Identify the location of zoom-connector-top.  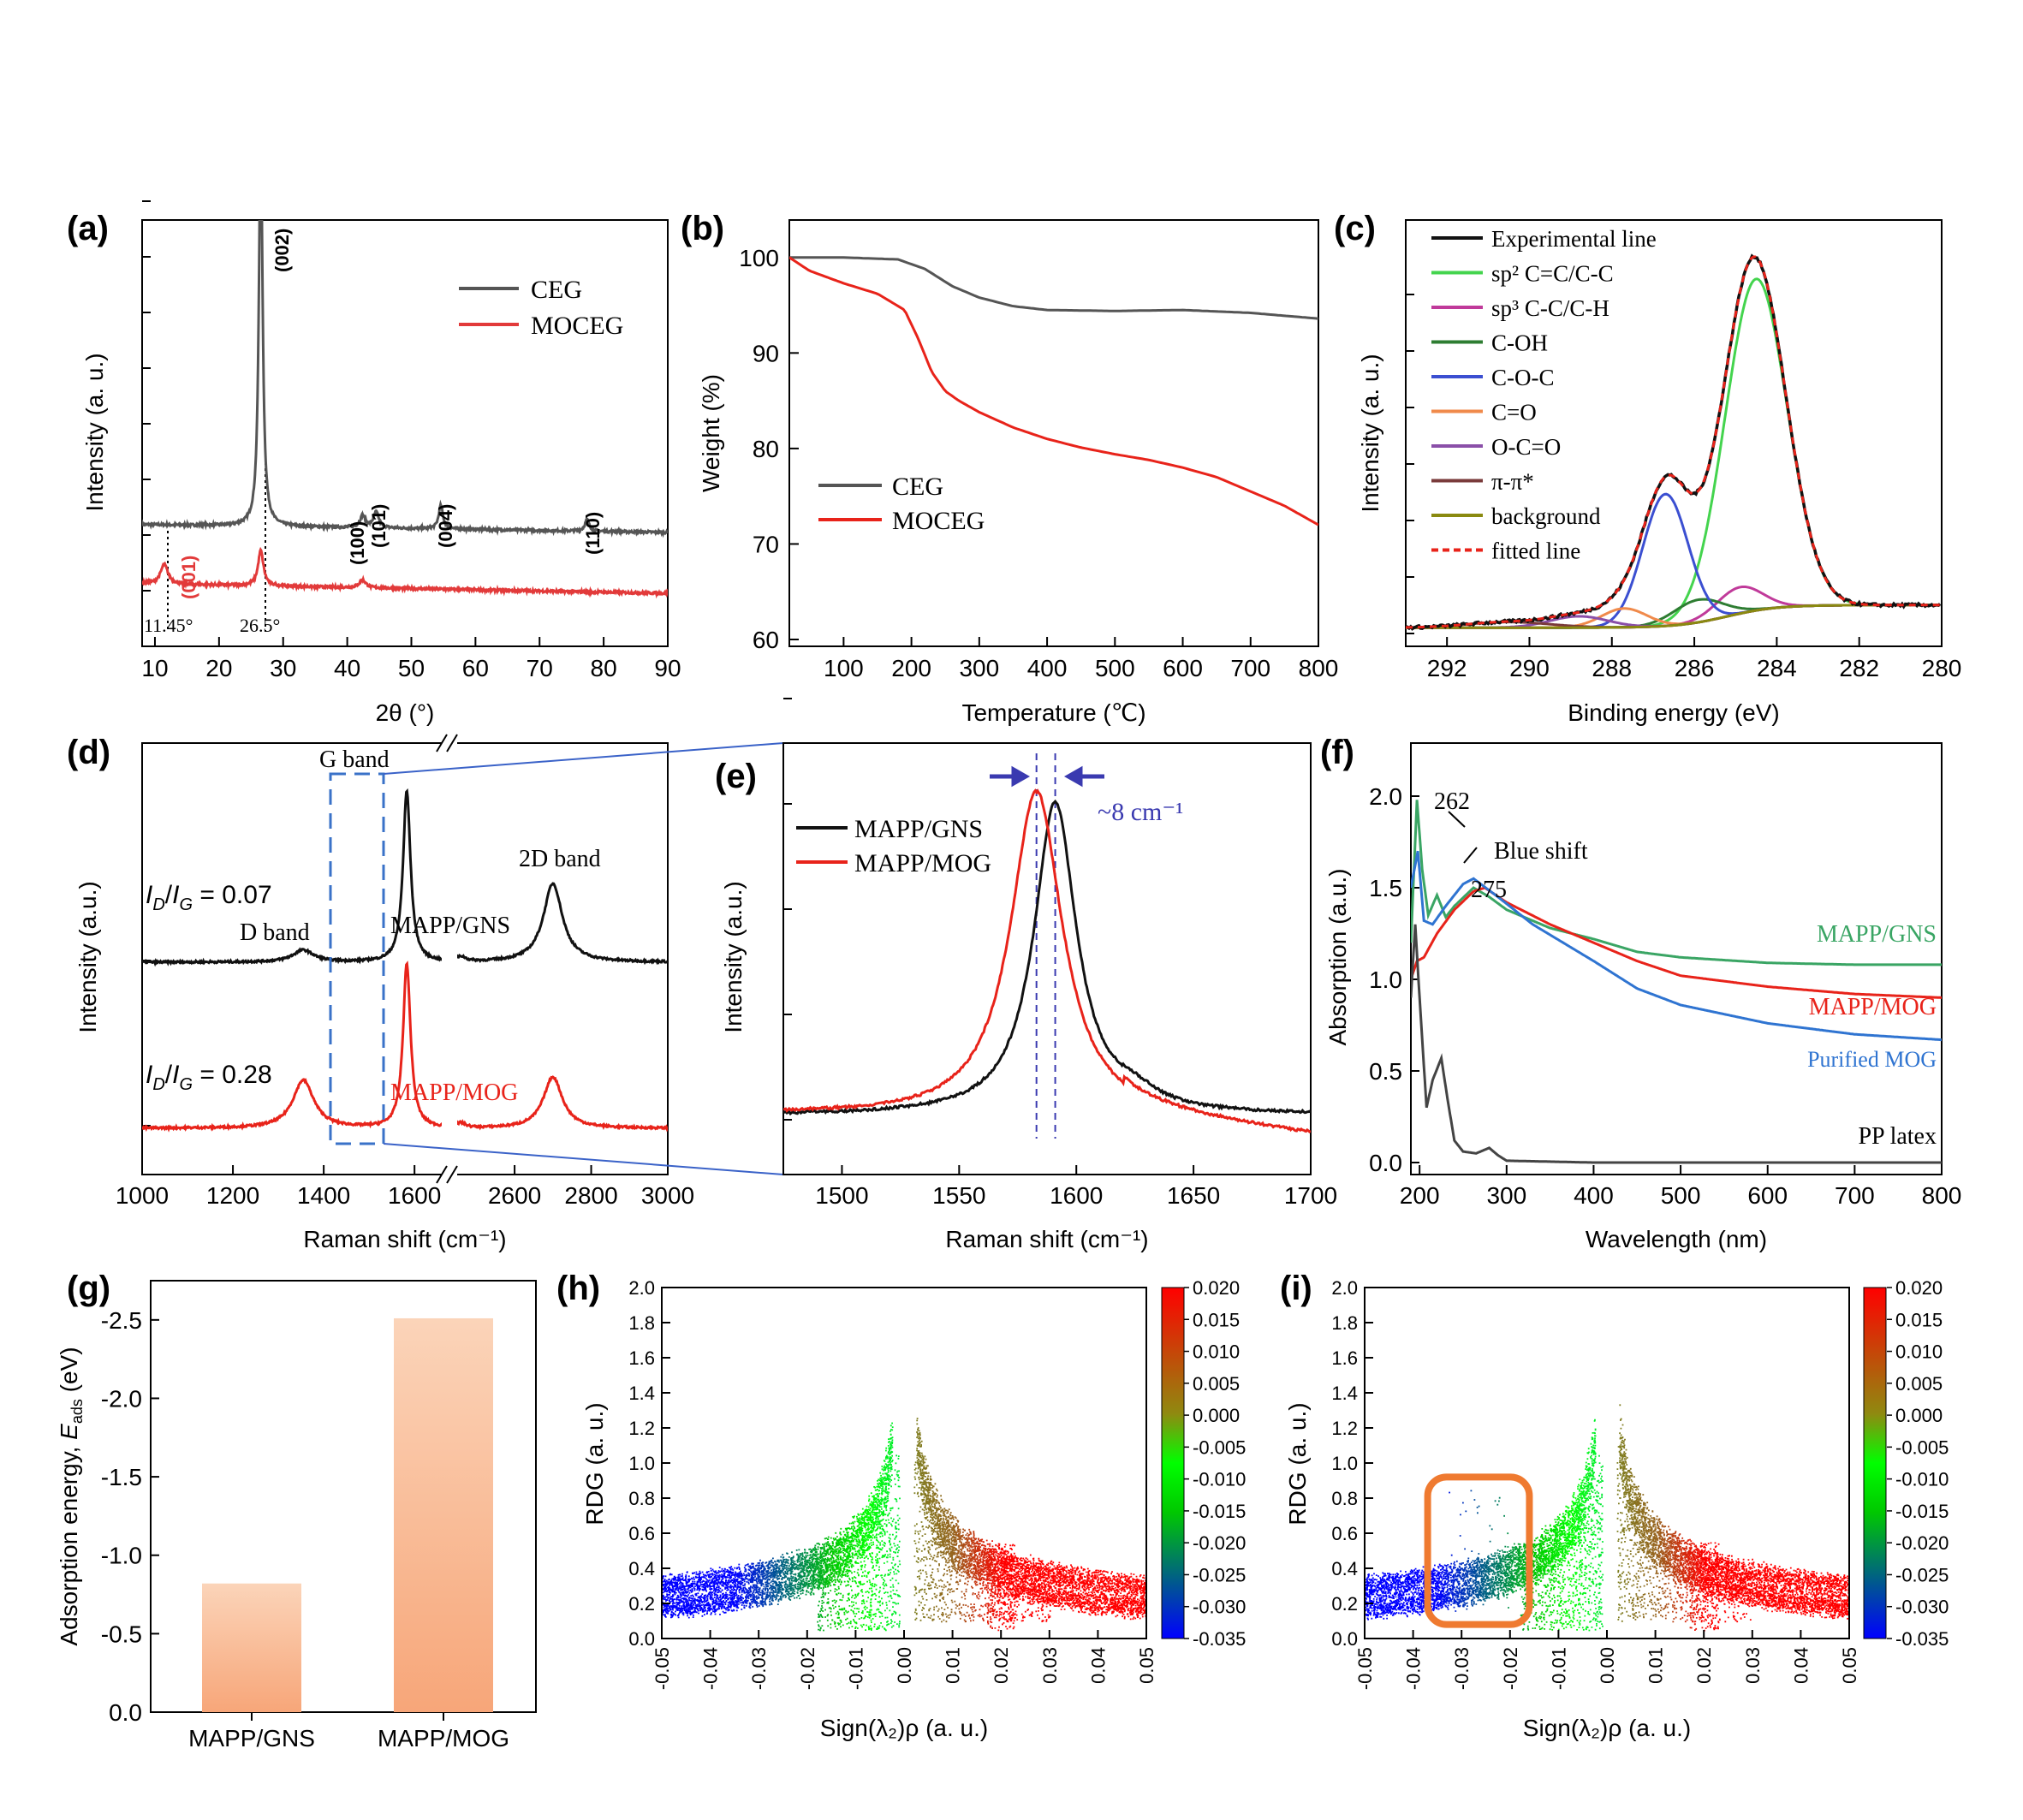
(584, 758).